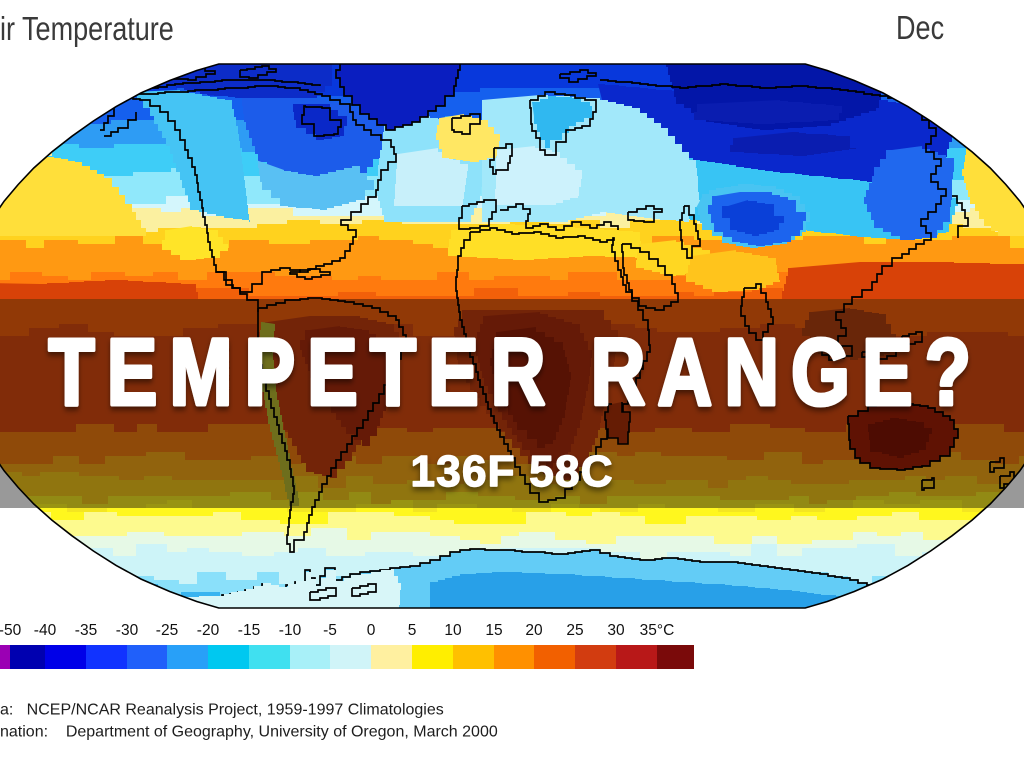  Describe the element at coordinates (512, 471) in the screenshot. I see `svg-text: 136F 58C` at that location.